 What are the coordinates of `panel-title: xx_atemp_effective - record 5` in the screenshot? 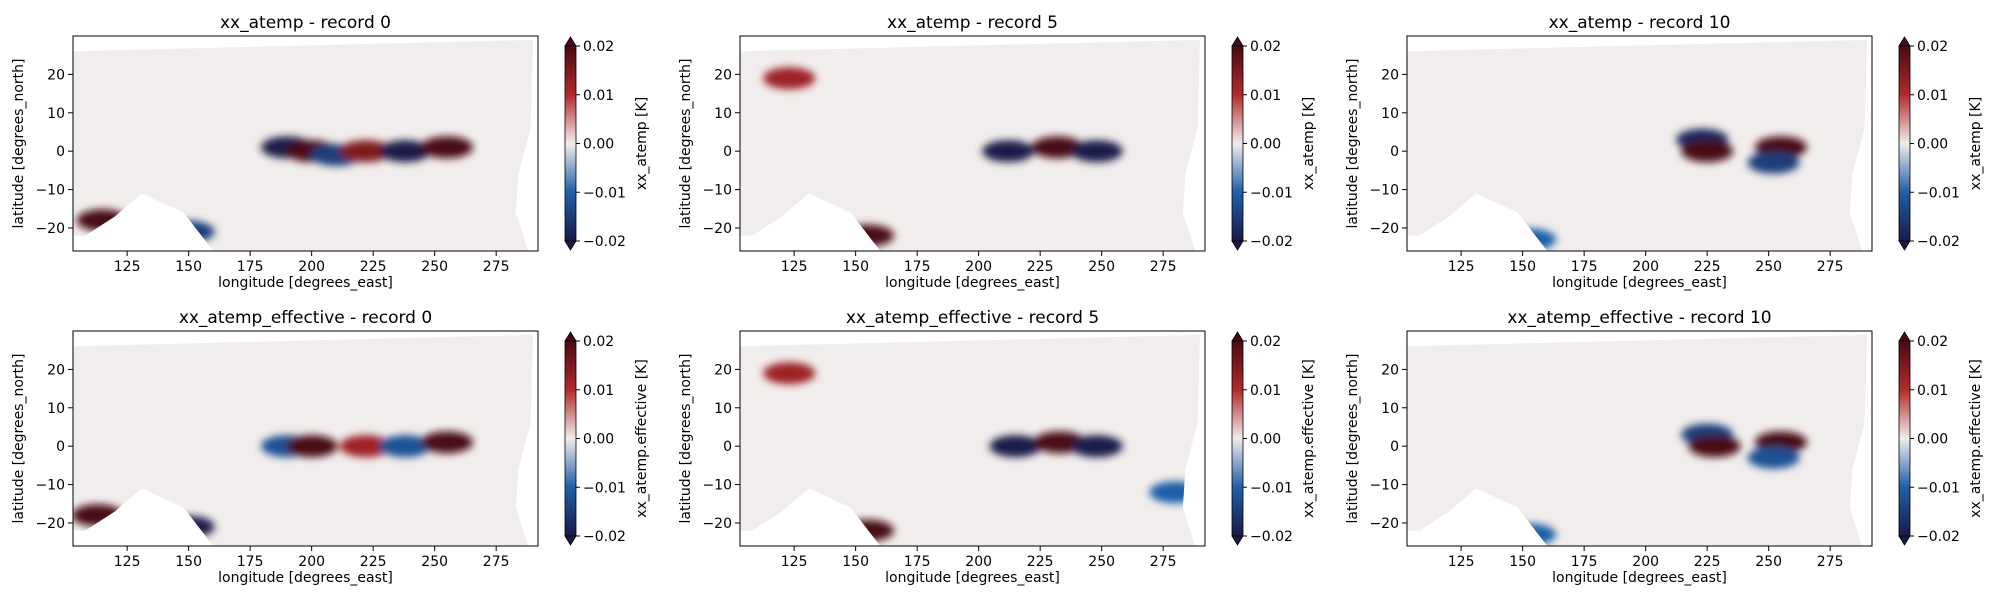 It's located at (972, 318).